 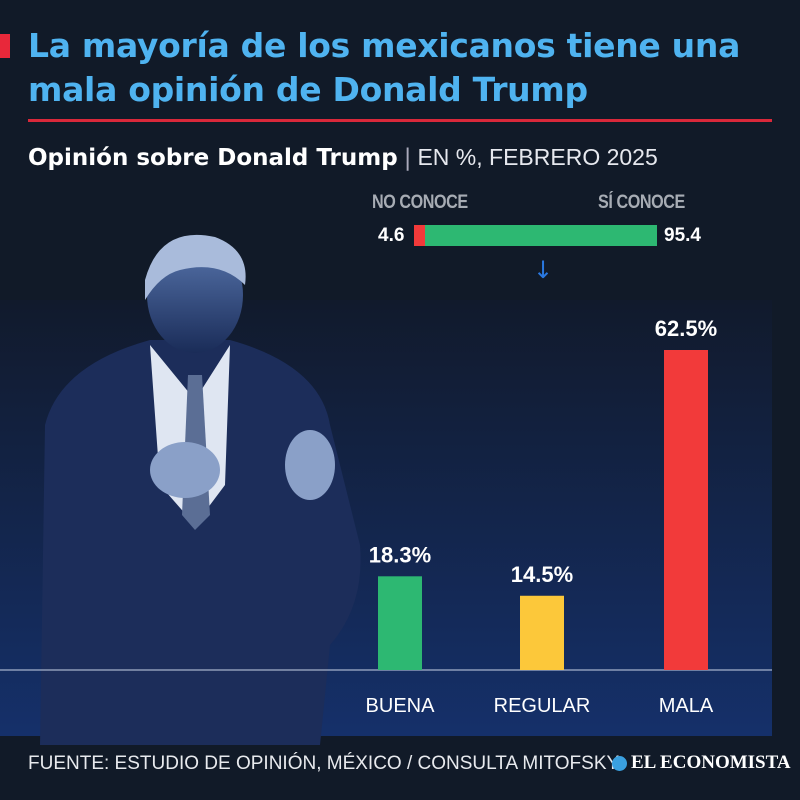 I want to click on bar-buena, so click(x=400, y=623).